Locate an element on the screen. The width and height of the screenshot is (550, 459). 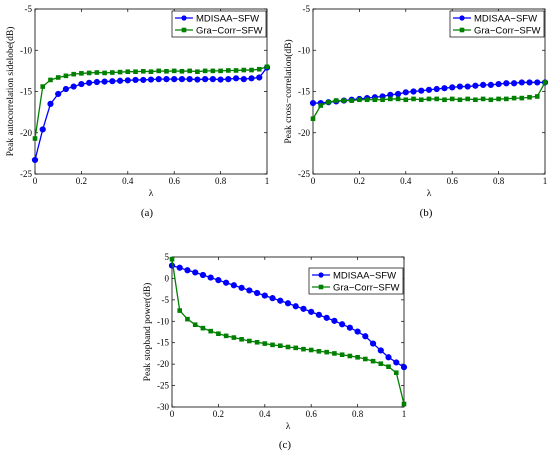
x-tick-label: 0.2 is located at coordinates (218, 414).